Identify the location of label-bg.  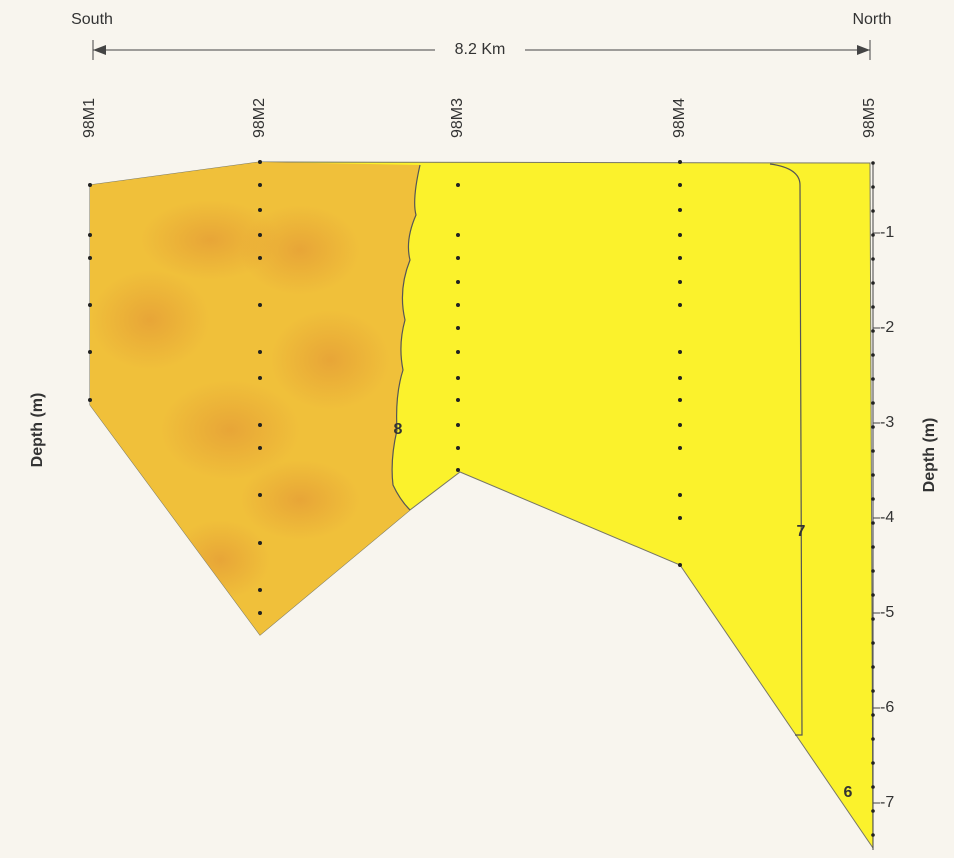
(480, 50).